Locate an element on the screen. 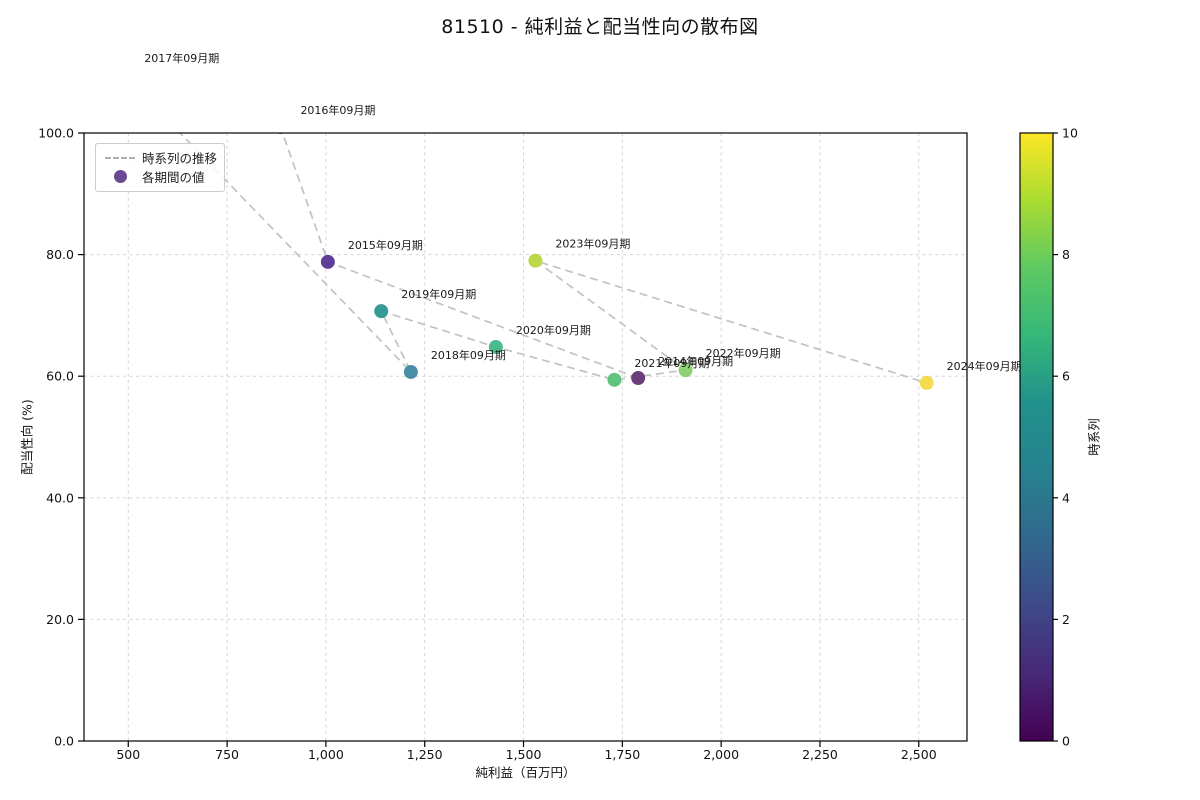 This screenshot has width=1200, height=800. y-tick-label: 40.0 is located at coordinates (60, 497).